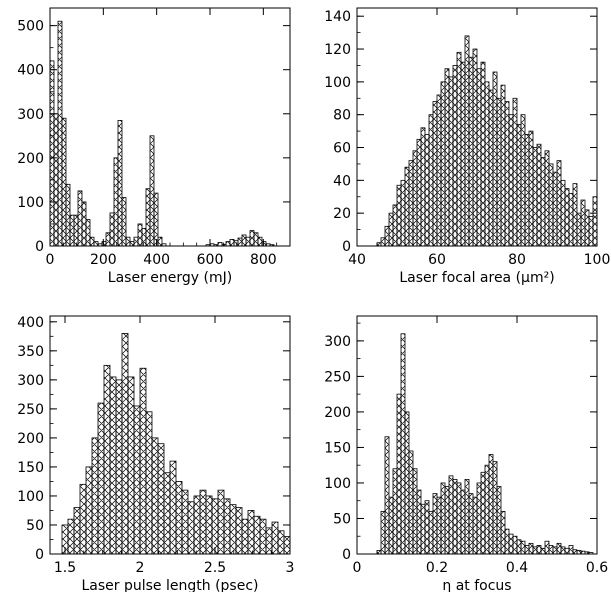  Describe the element at coordinates (597, 568) in the screenshot. I see `x-tick-label: 0.6` at that location.